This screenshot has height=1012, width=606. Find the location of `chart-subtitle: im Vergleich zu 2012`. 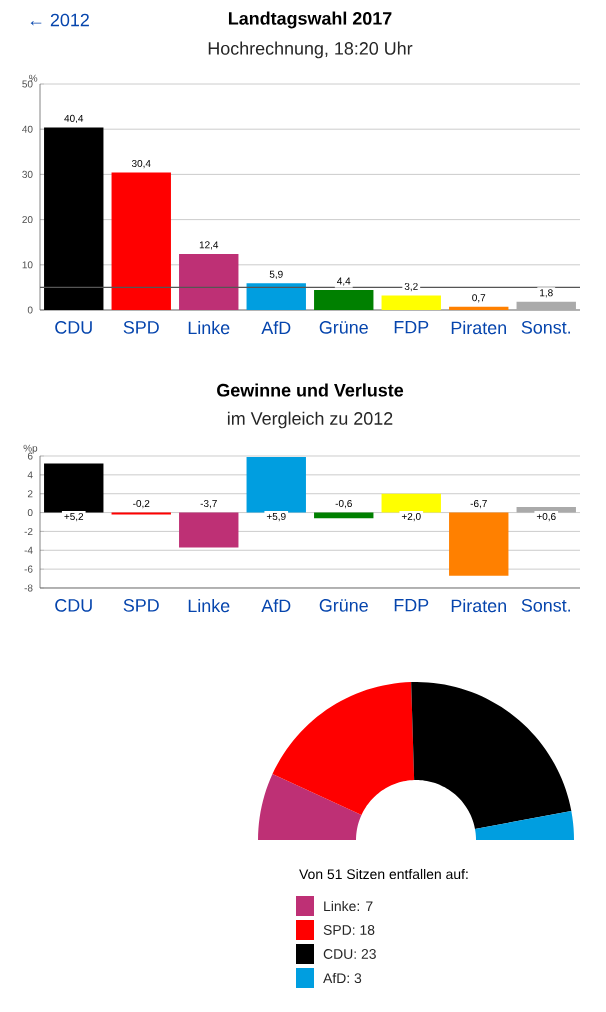

chart-subtitle: im Vergleich zu 2012 is located at coordinates (310, 420).